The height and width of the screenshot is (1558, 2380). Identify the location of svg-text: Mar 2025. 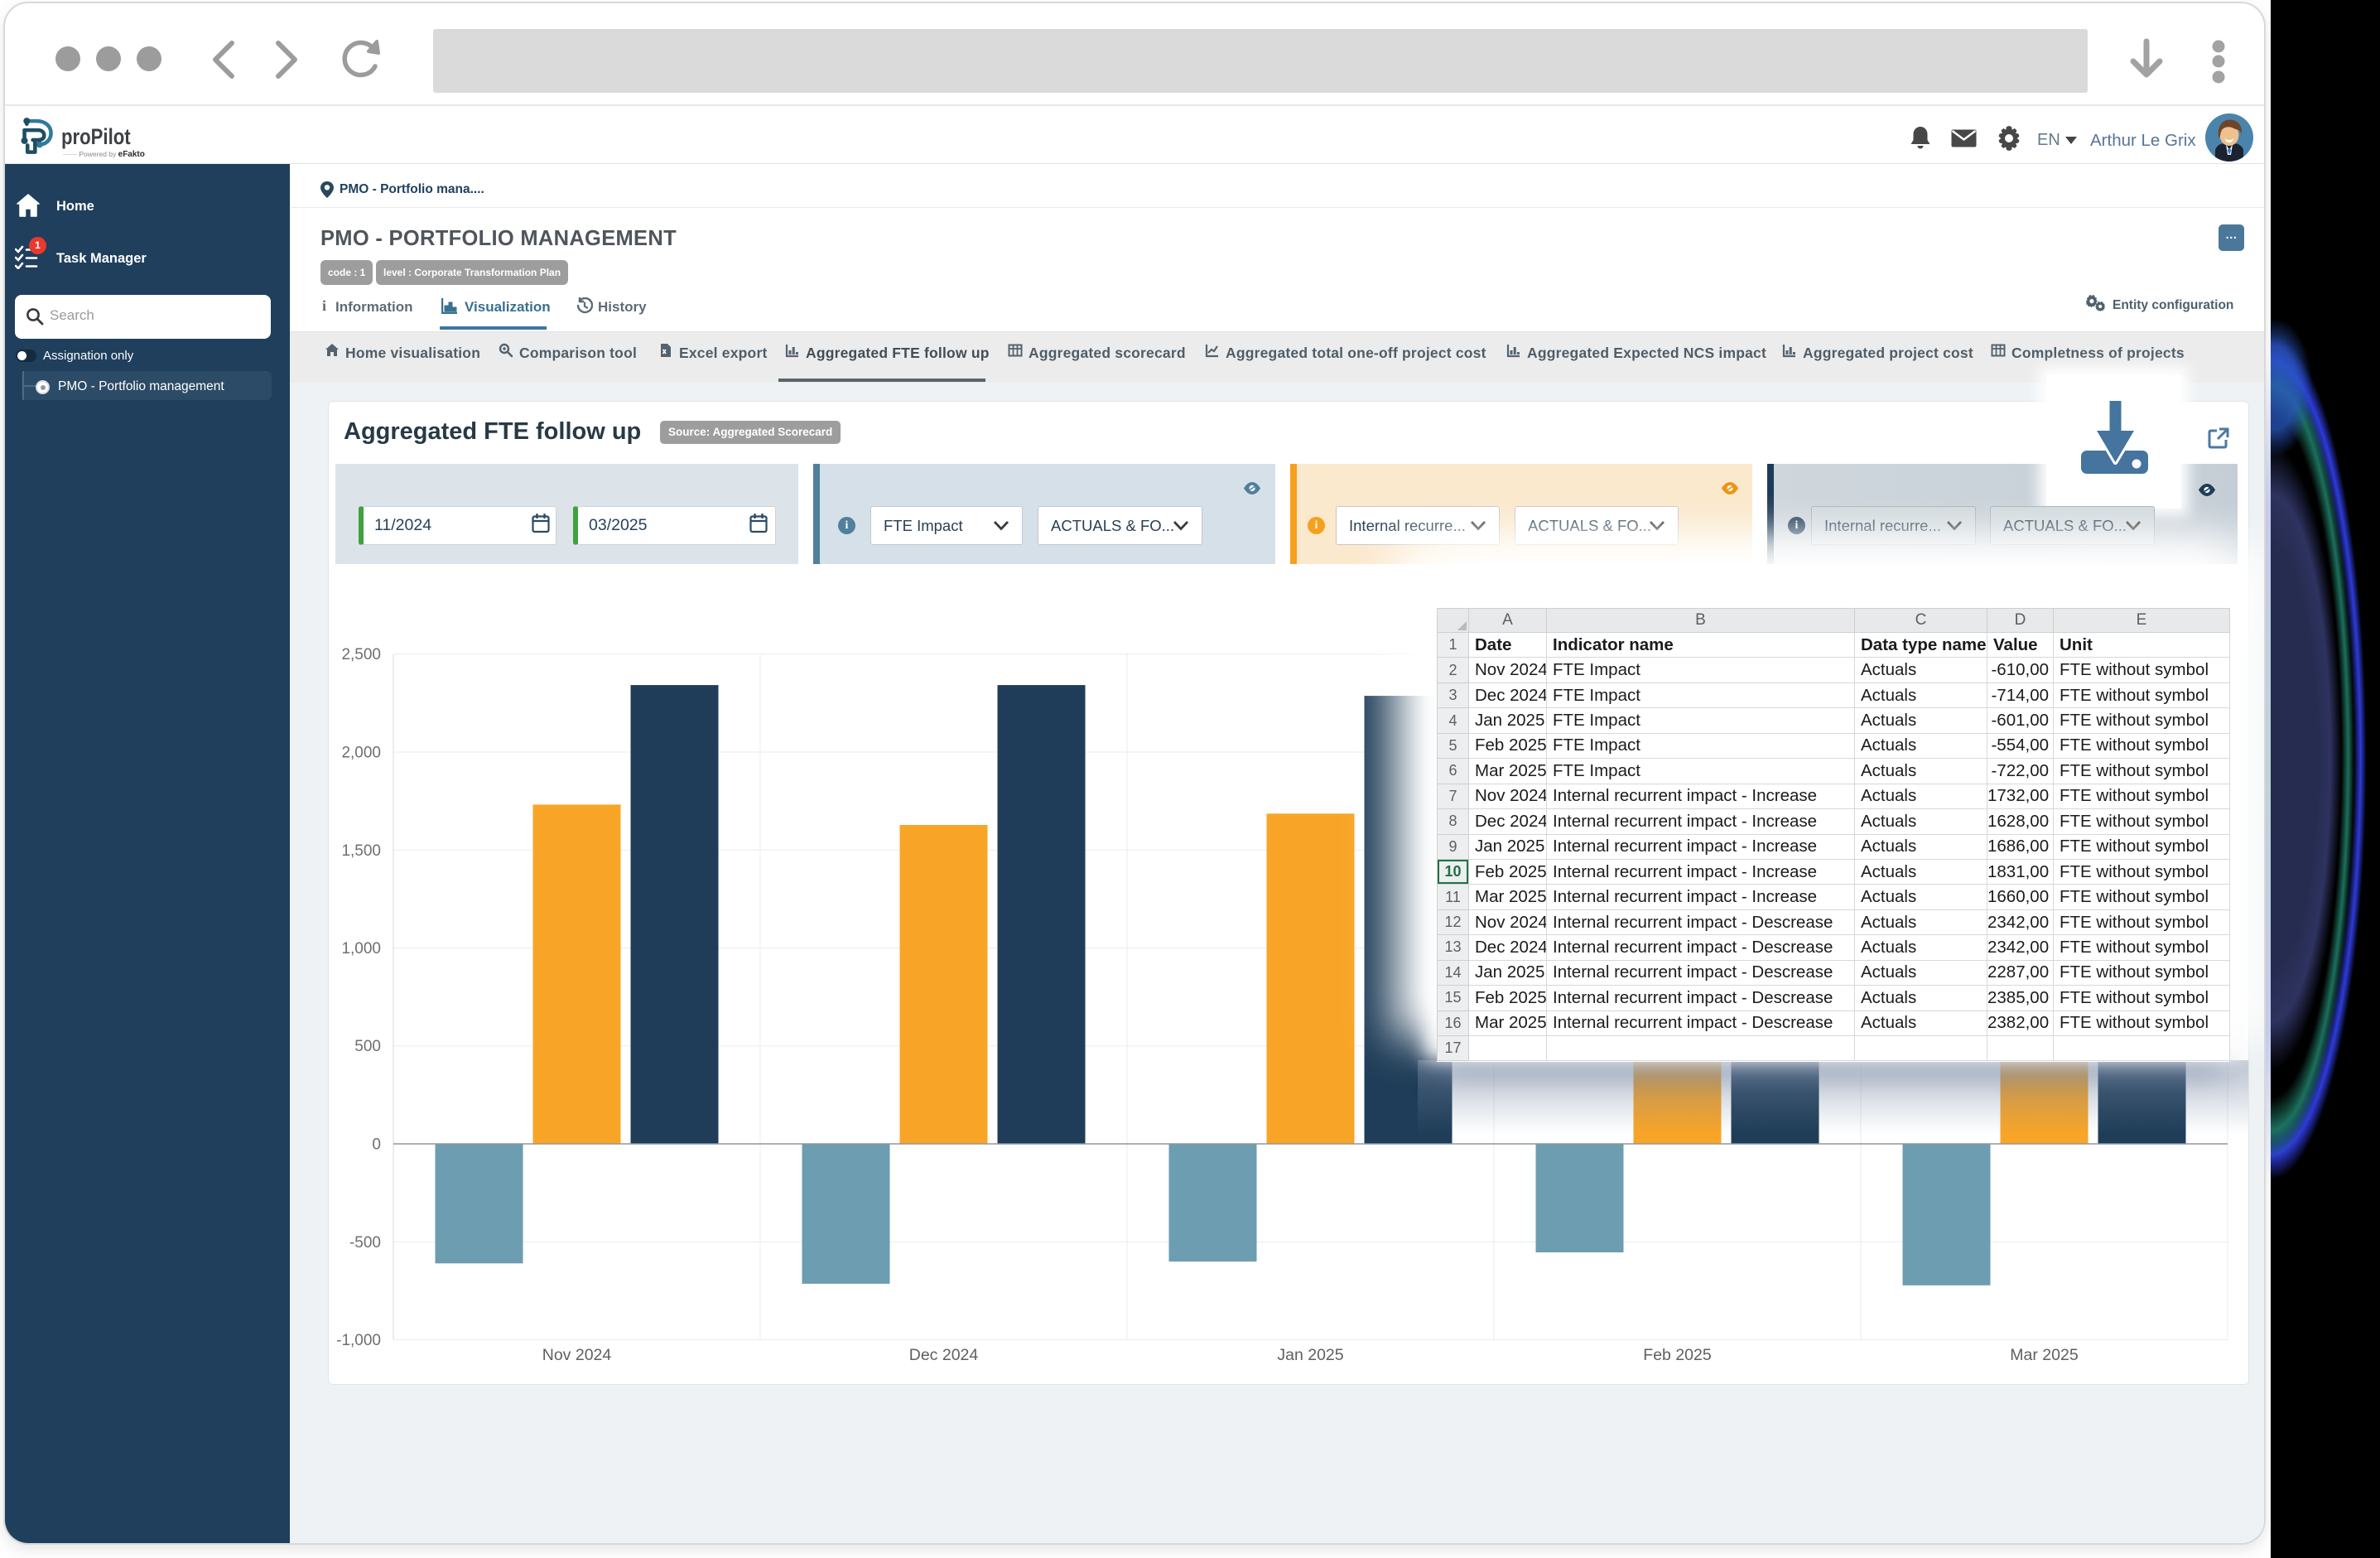
(2044, 1355).